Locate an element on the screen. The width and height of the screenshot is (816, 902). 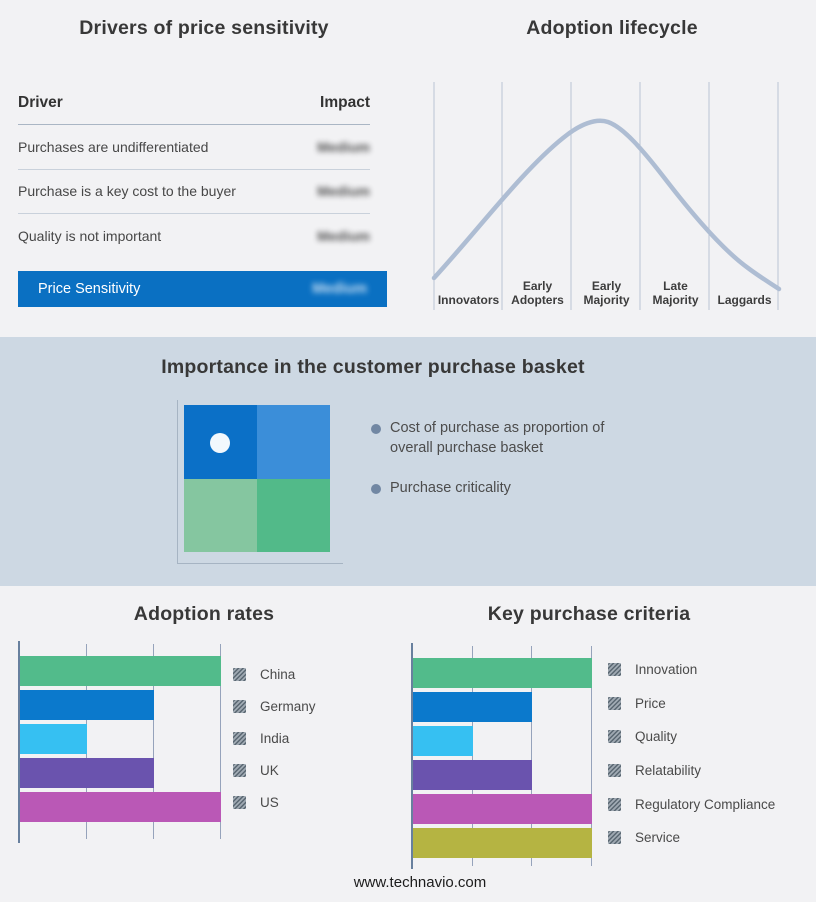
drivers-title: Drivers of price sensitivity is located at coordinates (204, 28).